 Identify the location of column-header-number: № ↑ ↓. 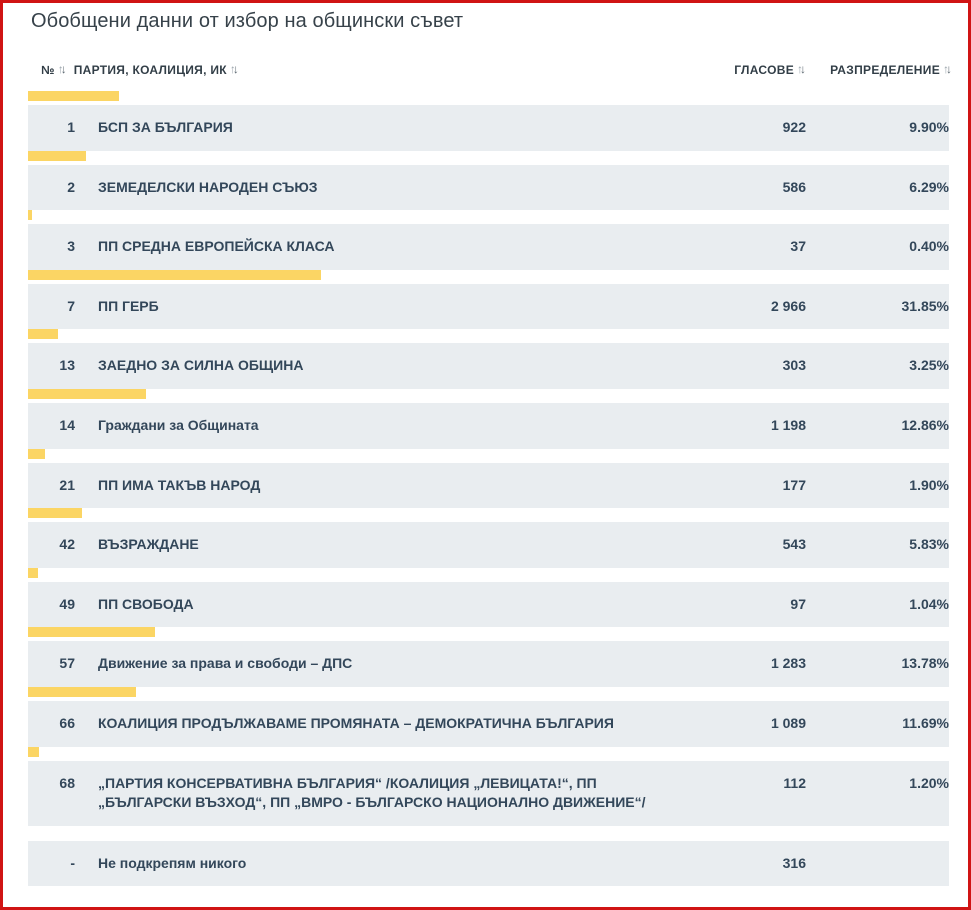
(54, 69).